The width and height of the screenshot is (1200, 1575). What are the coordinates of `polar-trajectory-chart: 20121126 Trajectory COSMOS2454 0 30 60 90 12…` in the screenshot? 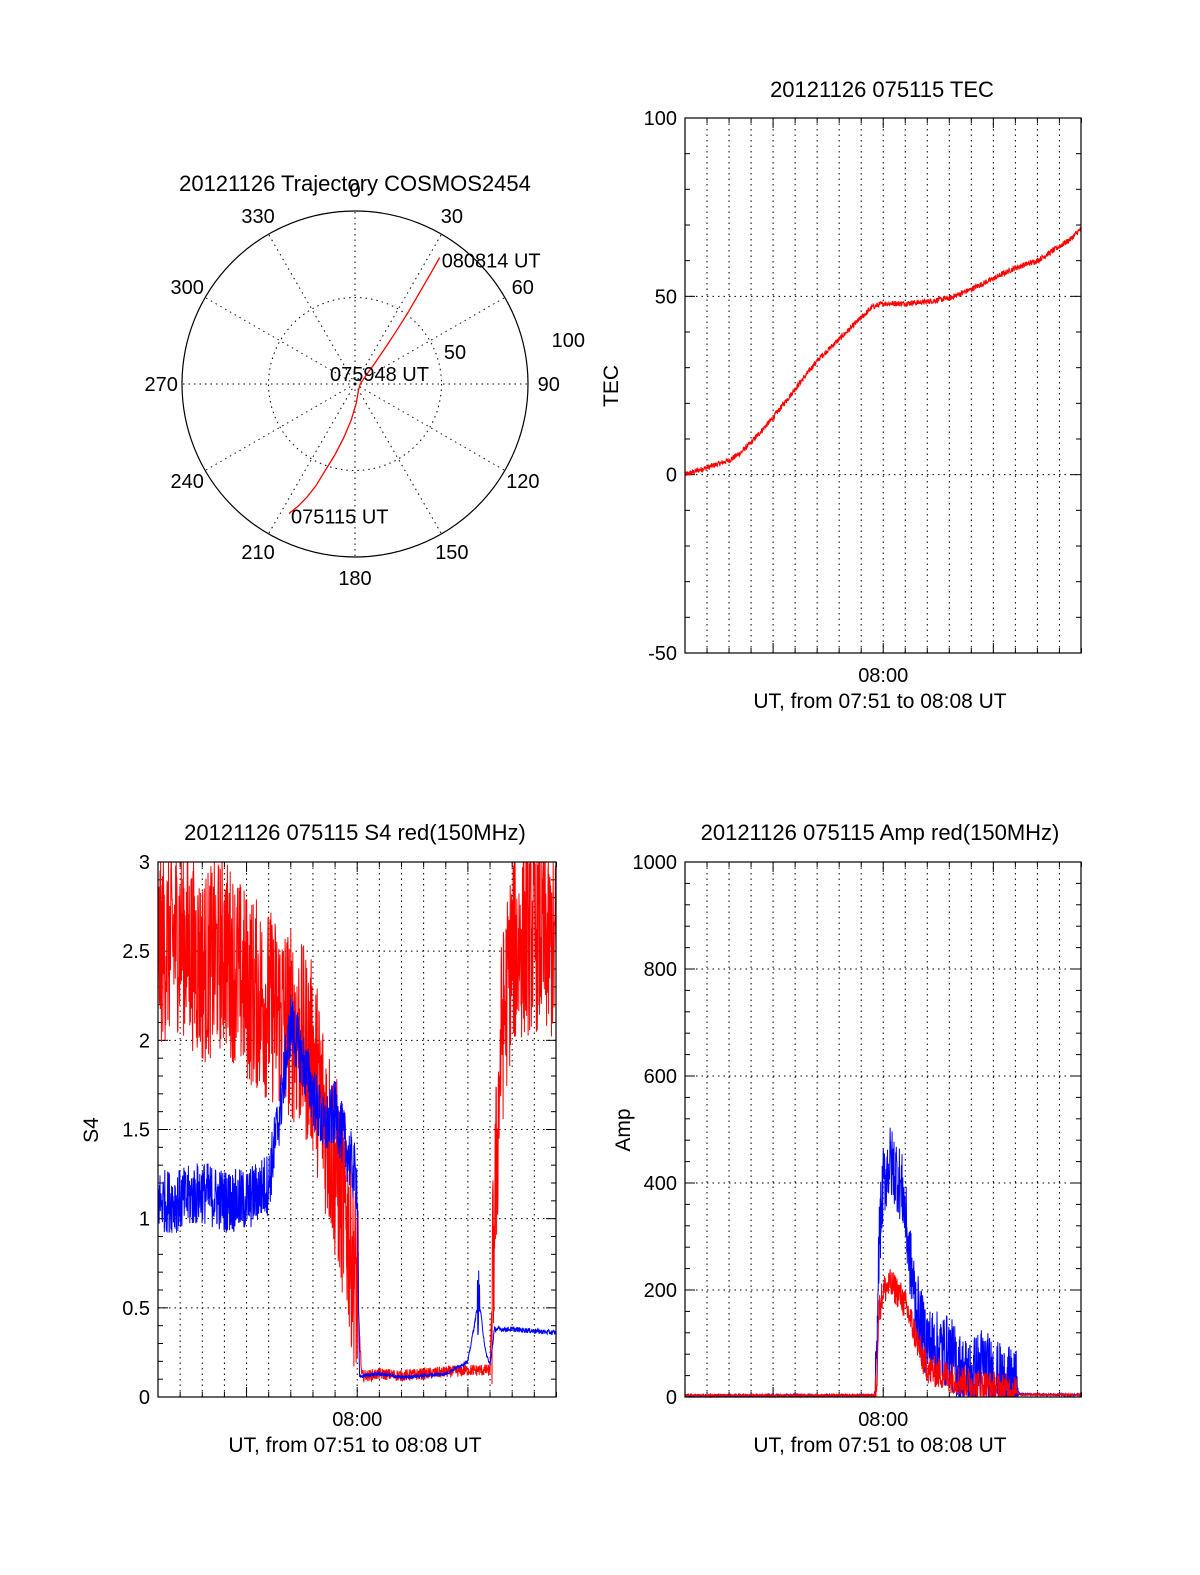 It's located at (365, 380).